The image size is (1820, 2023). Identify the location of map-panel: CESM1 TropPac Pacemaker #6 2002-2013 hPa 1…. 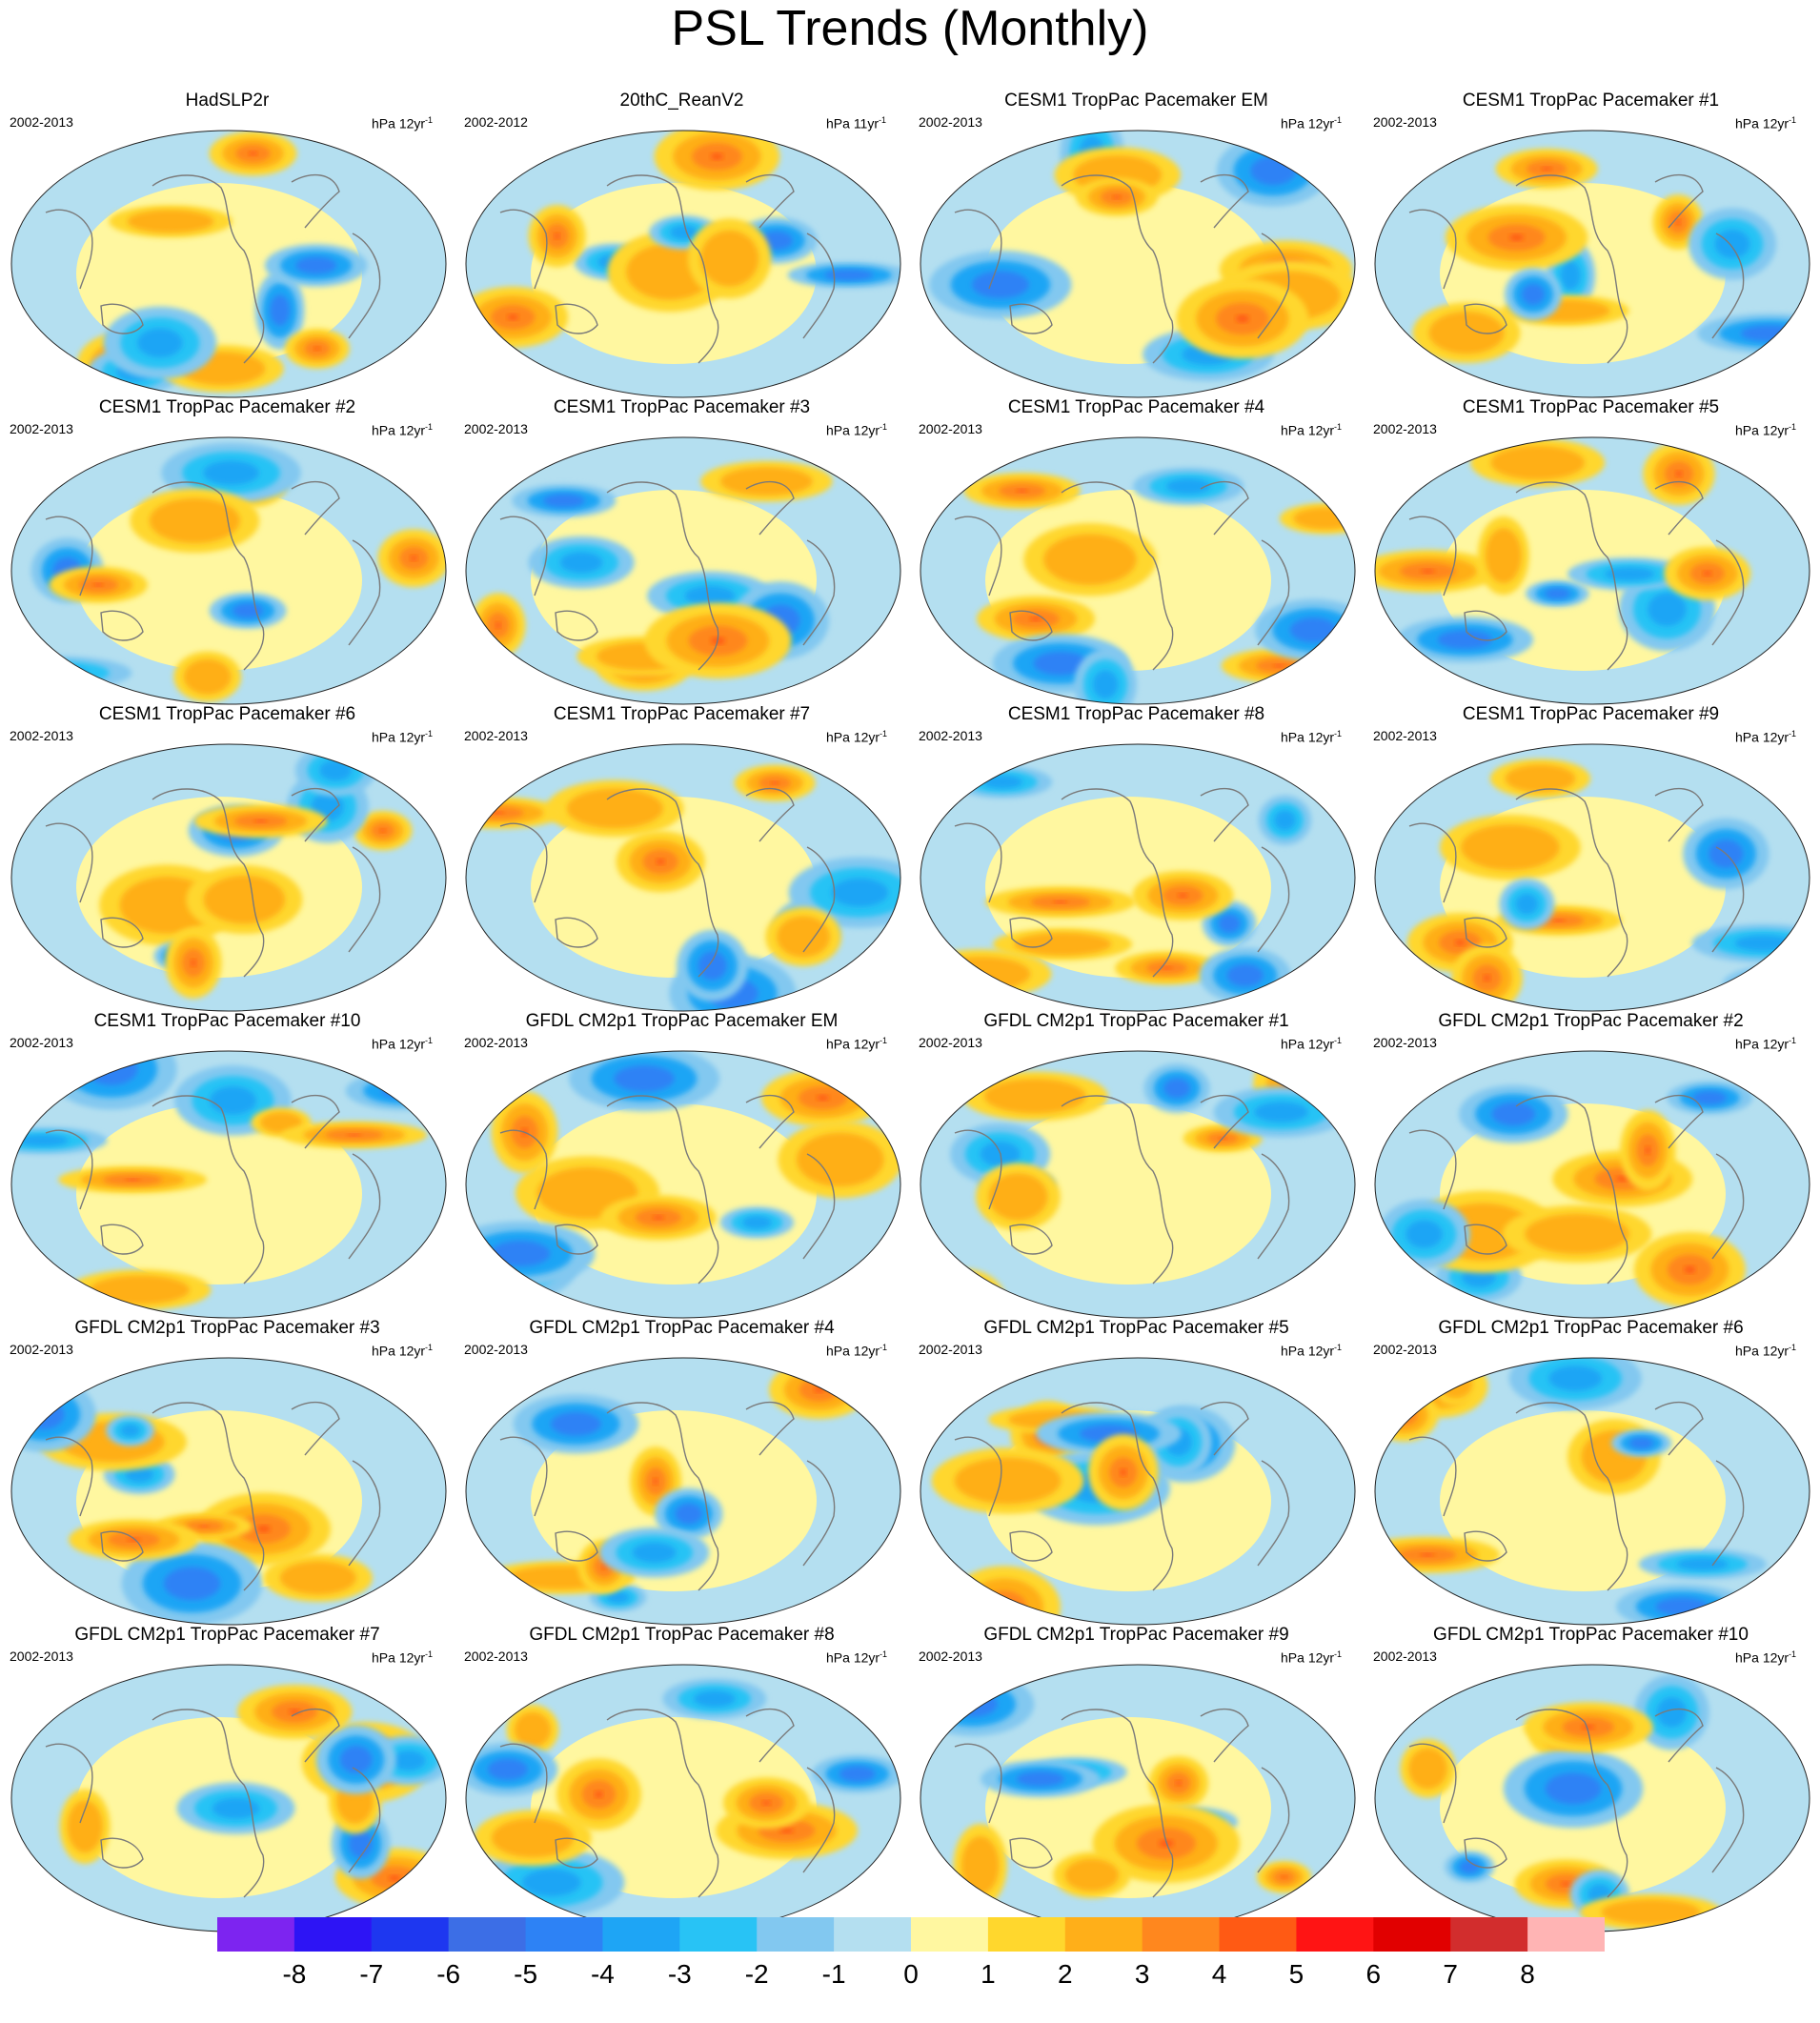
(227, 858).